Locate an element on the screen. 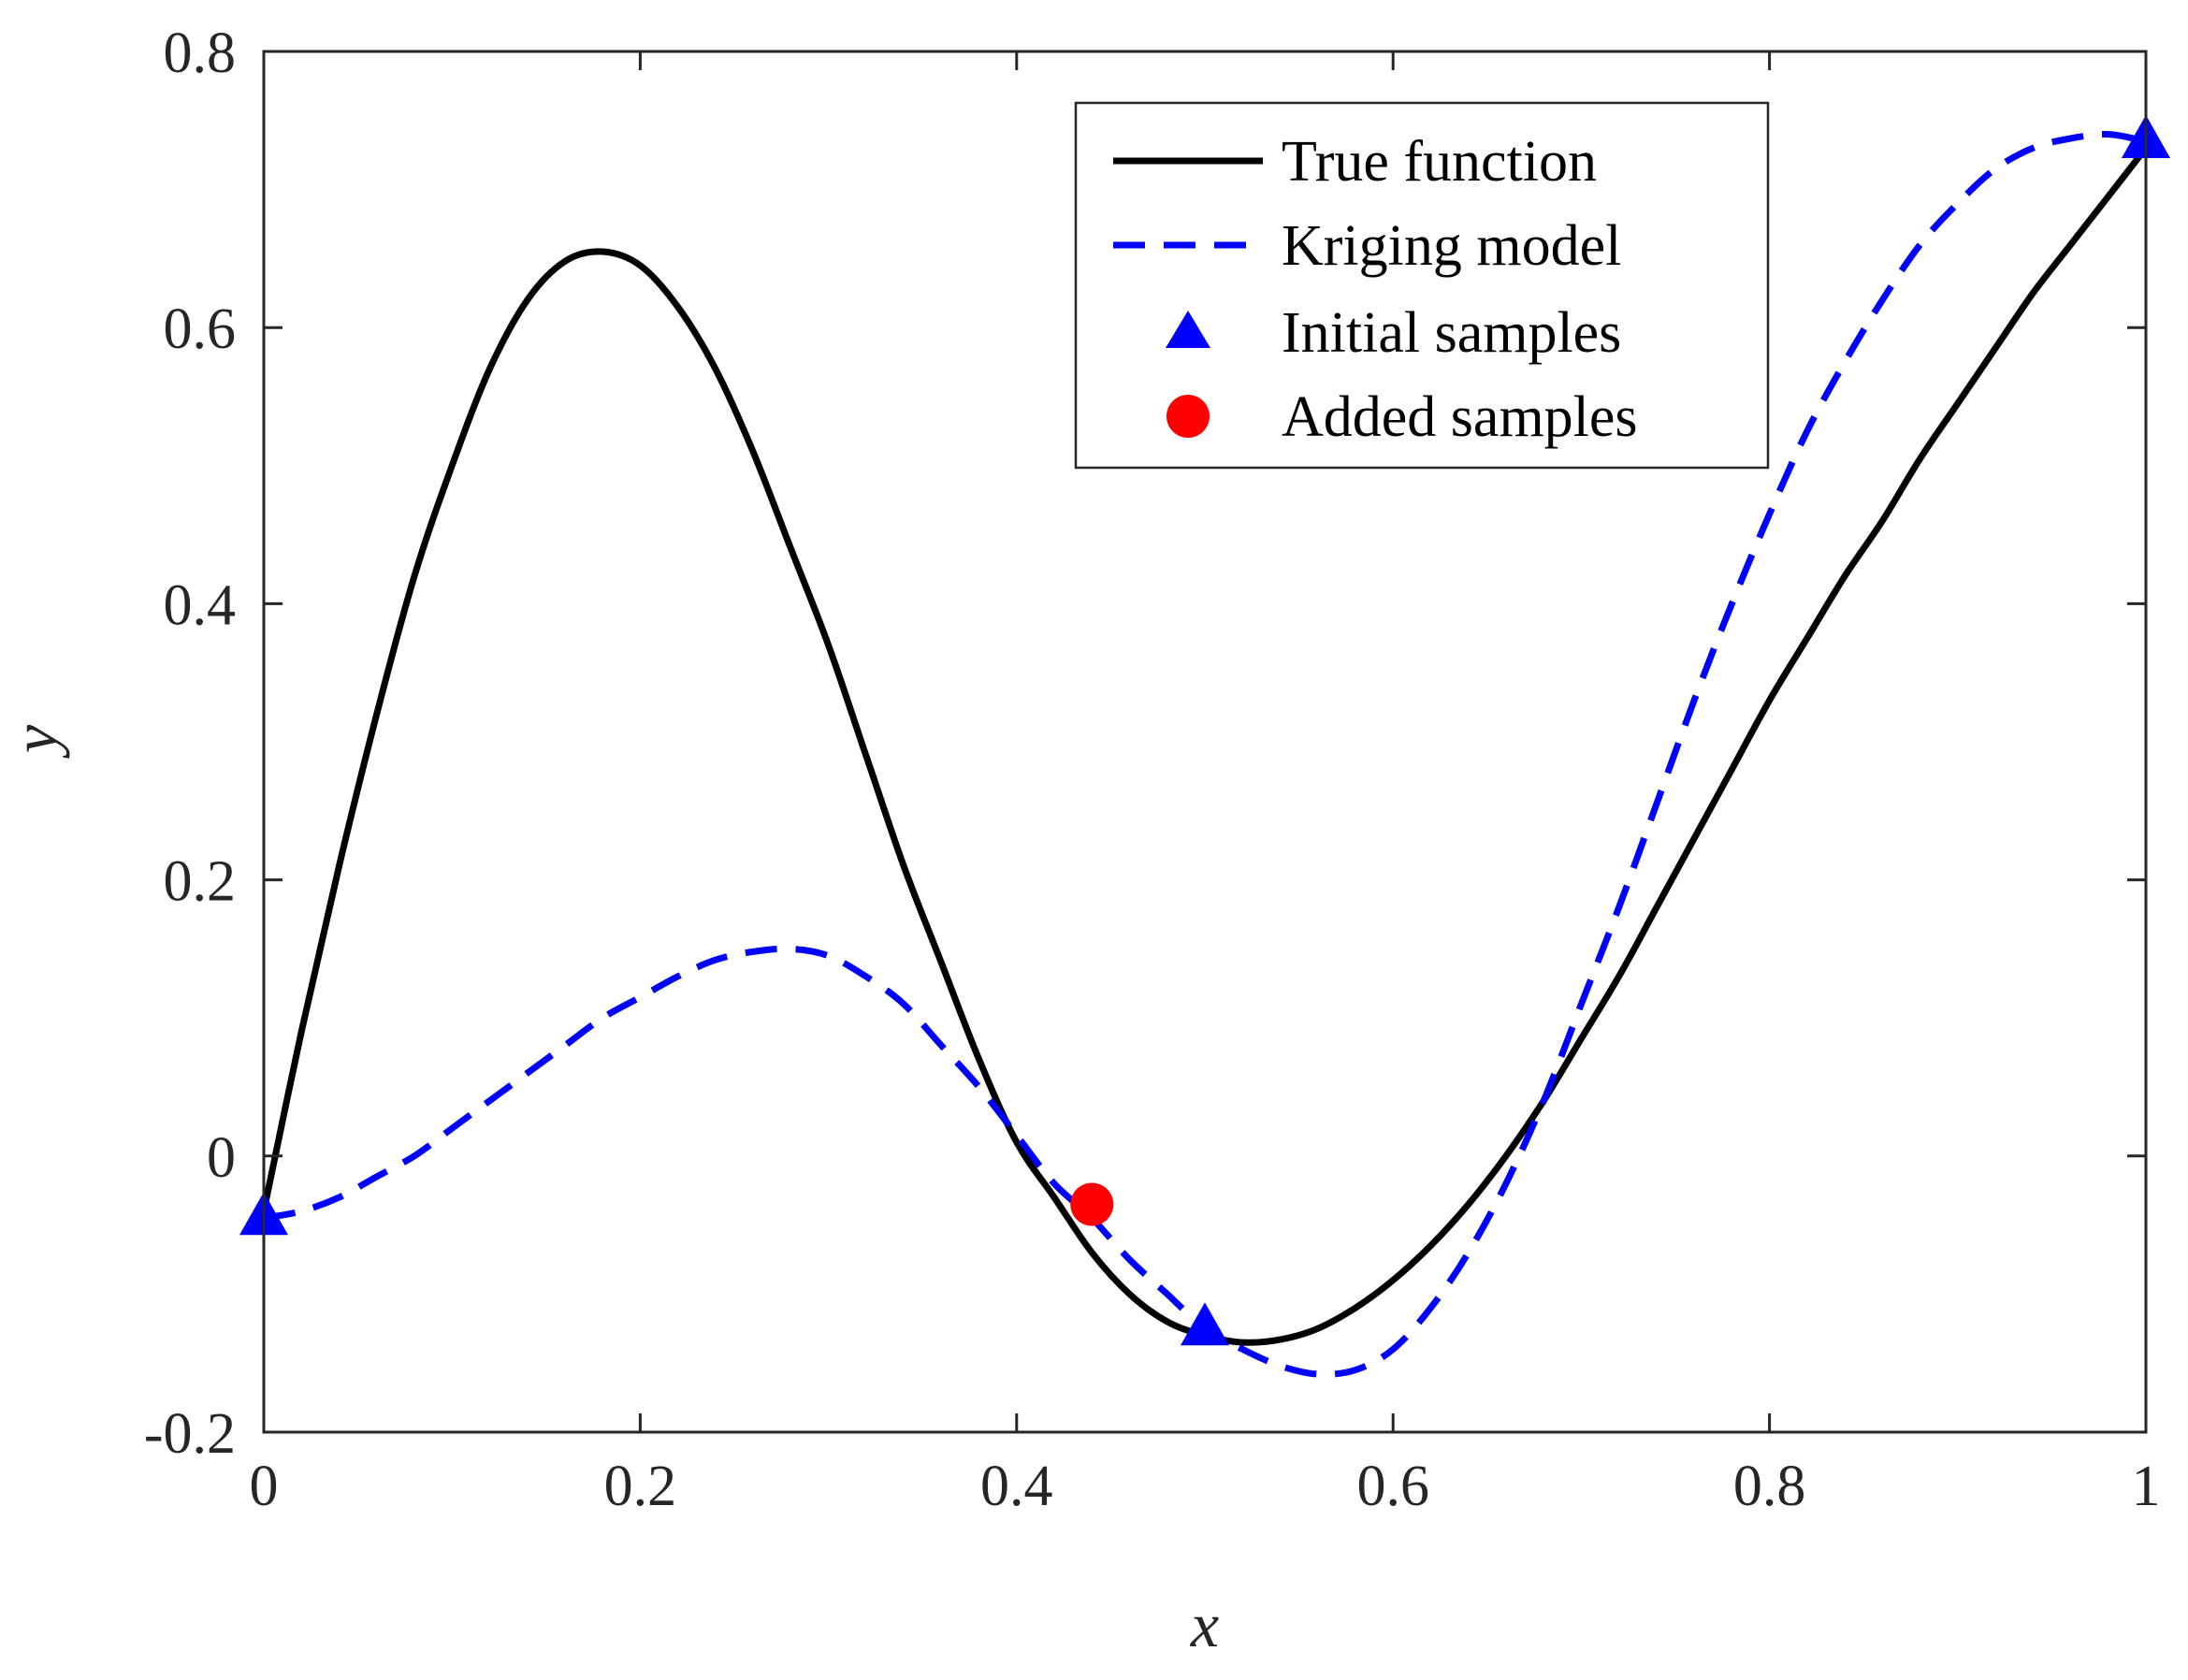  y-axis-label: y is located at coordinates (35, 741).